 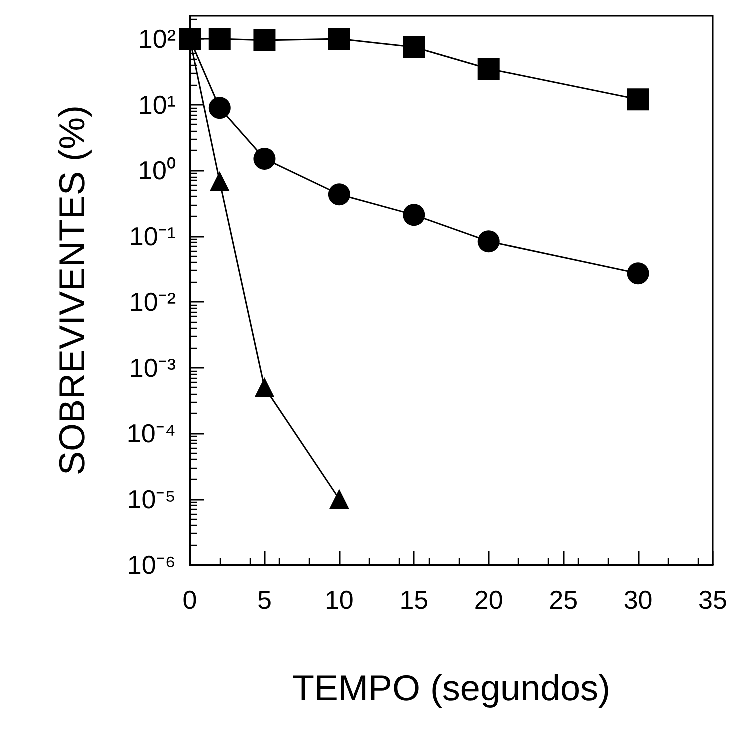 I want to click on x-tick-label: 5, so click(x=264, y=600).